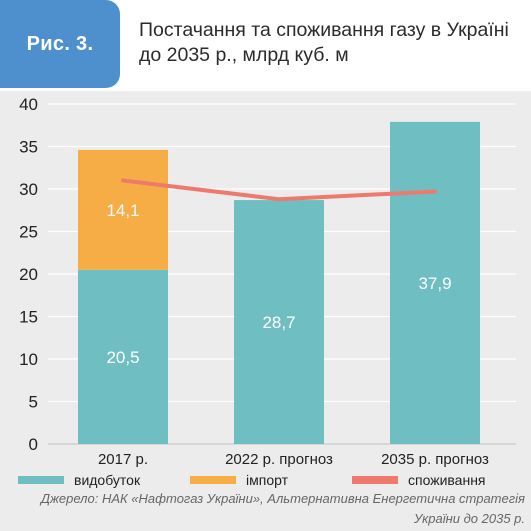 This screenshot has height=531, width=531. What do you see at coordinates (28, 232) in the screenshot?
I see `y-tick-label: 25` at bounding box center [28, 232].